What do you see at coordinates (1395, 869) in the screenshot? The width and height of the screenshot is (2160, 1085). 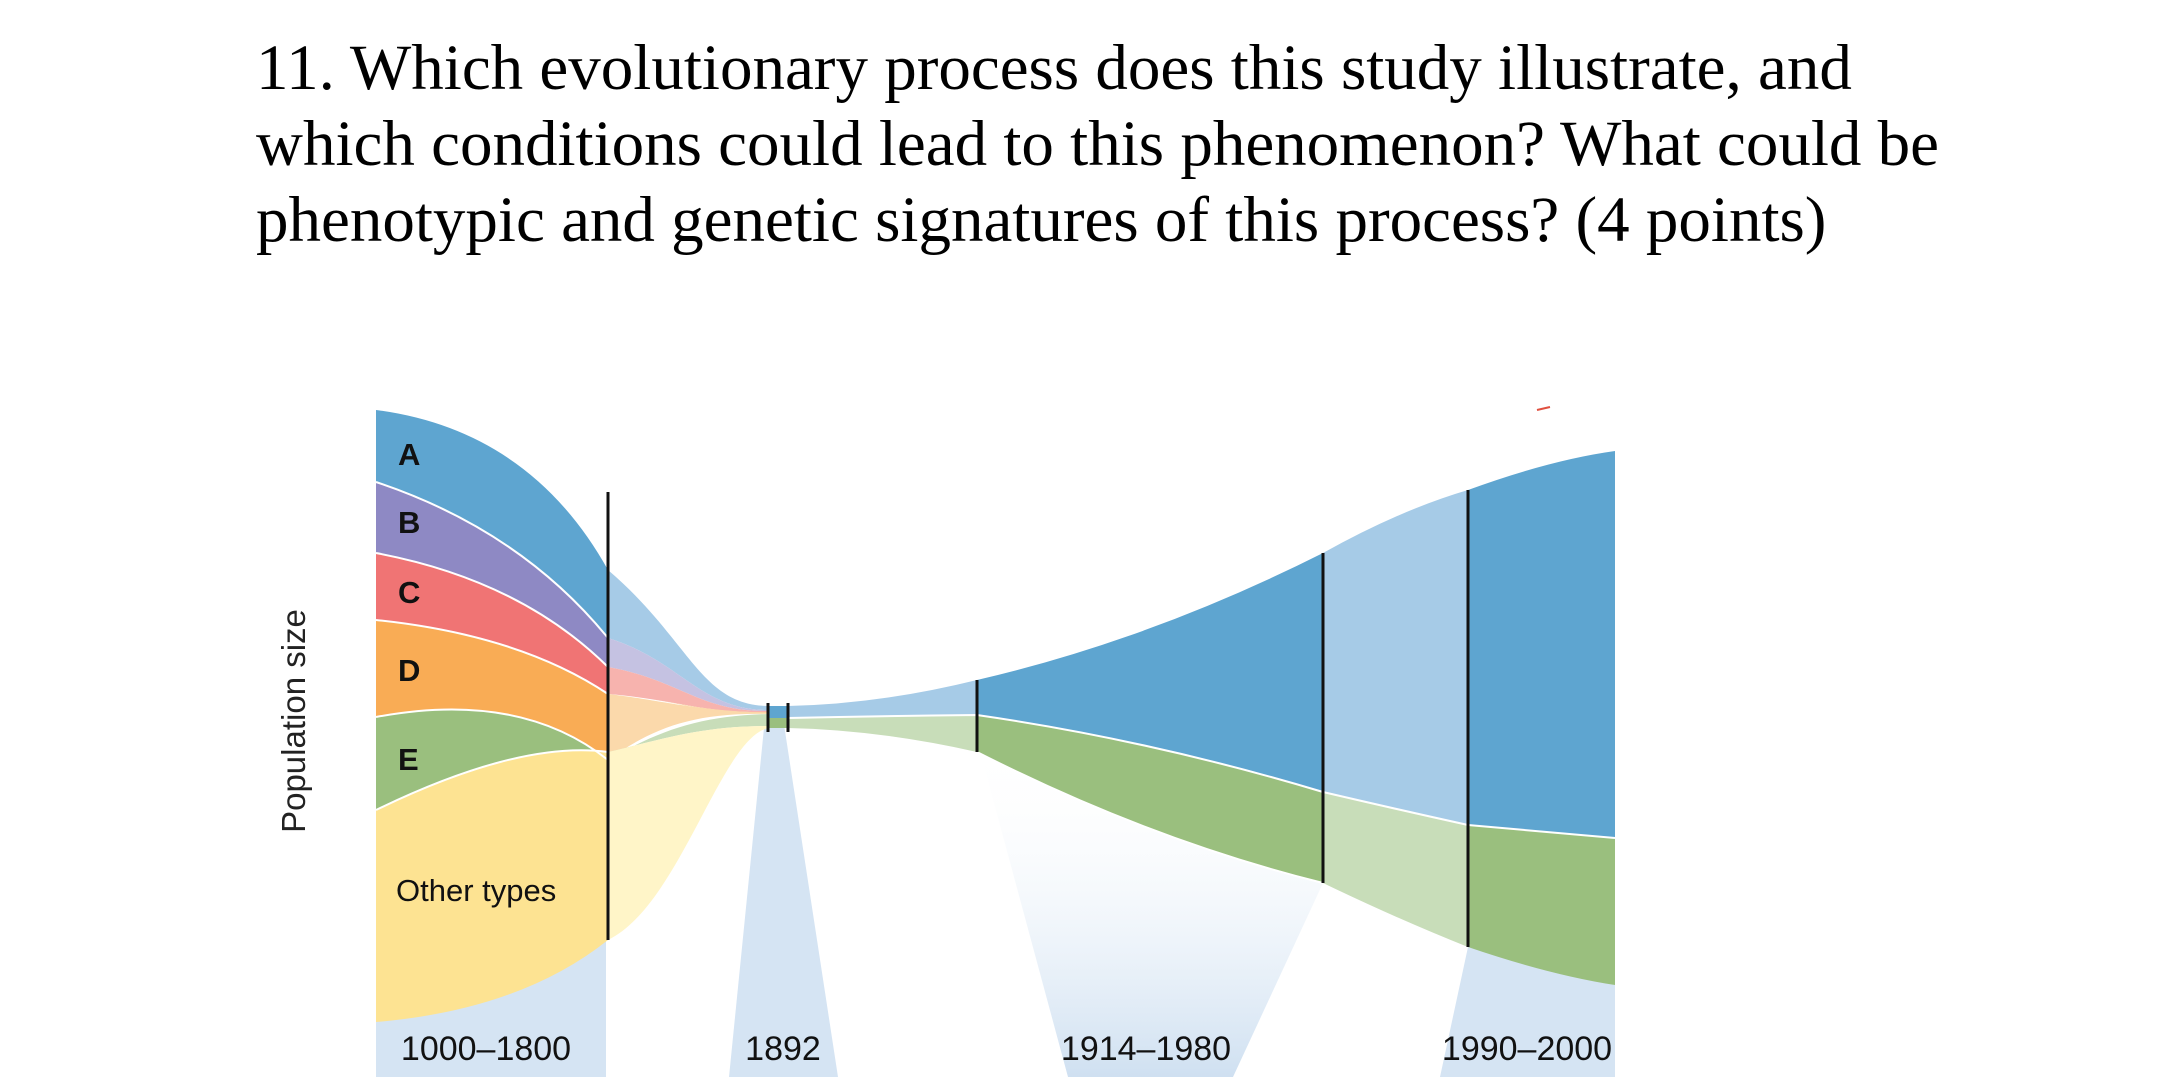 I see `transition-late-green` at bounding box center [1395, 869].